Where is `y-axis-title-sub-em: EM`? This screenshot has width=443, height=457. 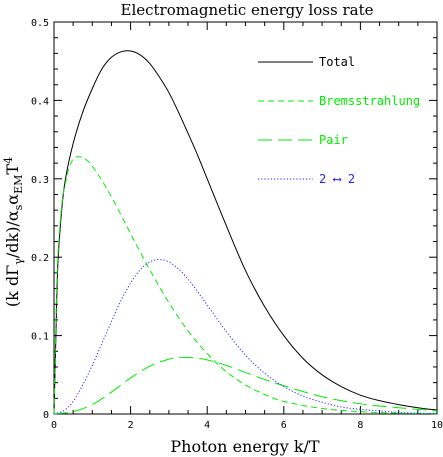 y-axis-title-sub-em: EM is located at coordinates (18, 184).